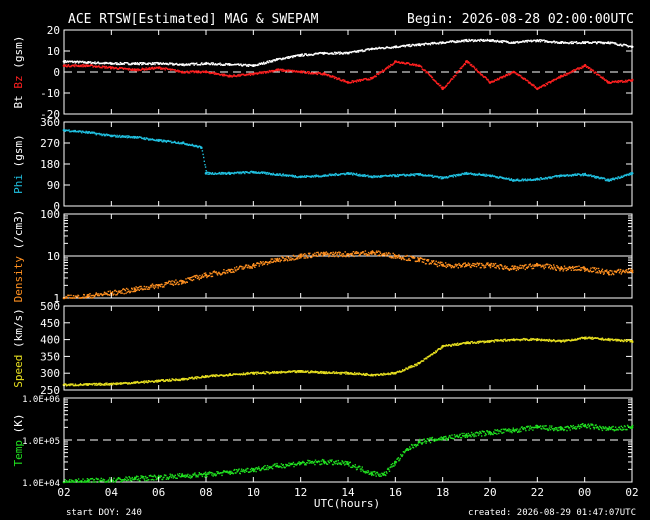  Describe the element at coordinates (41, 484) in the screenshot. I see `y-tick-label: 1.0E+04` at that location.